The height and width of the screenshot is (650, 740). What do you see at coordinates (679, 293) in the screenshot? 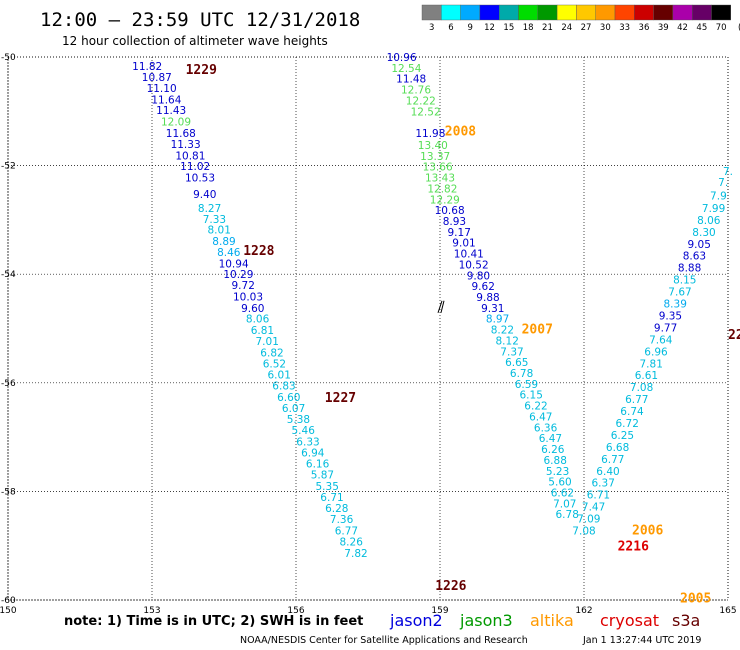
I see `wave-height-value: 7.67` at bounding box center [679, 293].